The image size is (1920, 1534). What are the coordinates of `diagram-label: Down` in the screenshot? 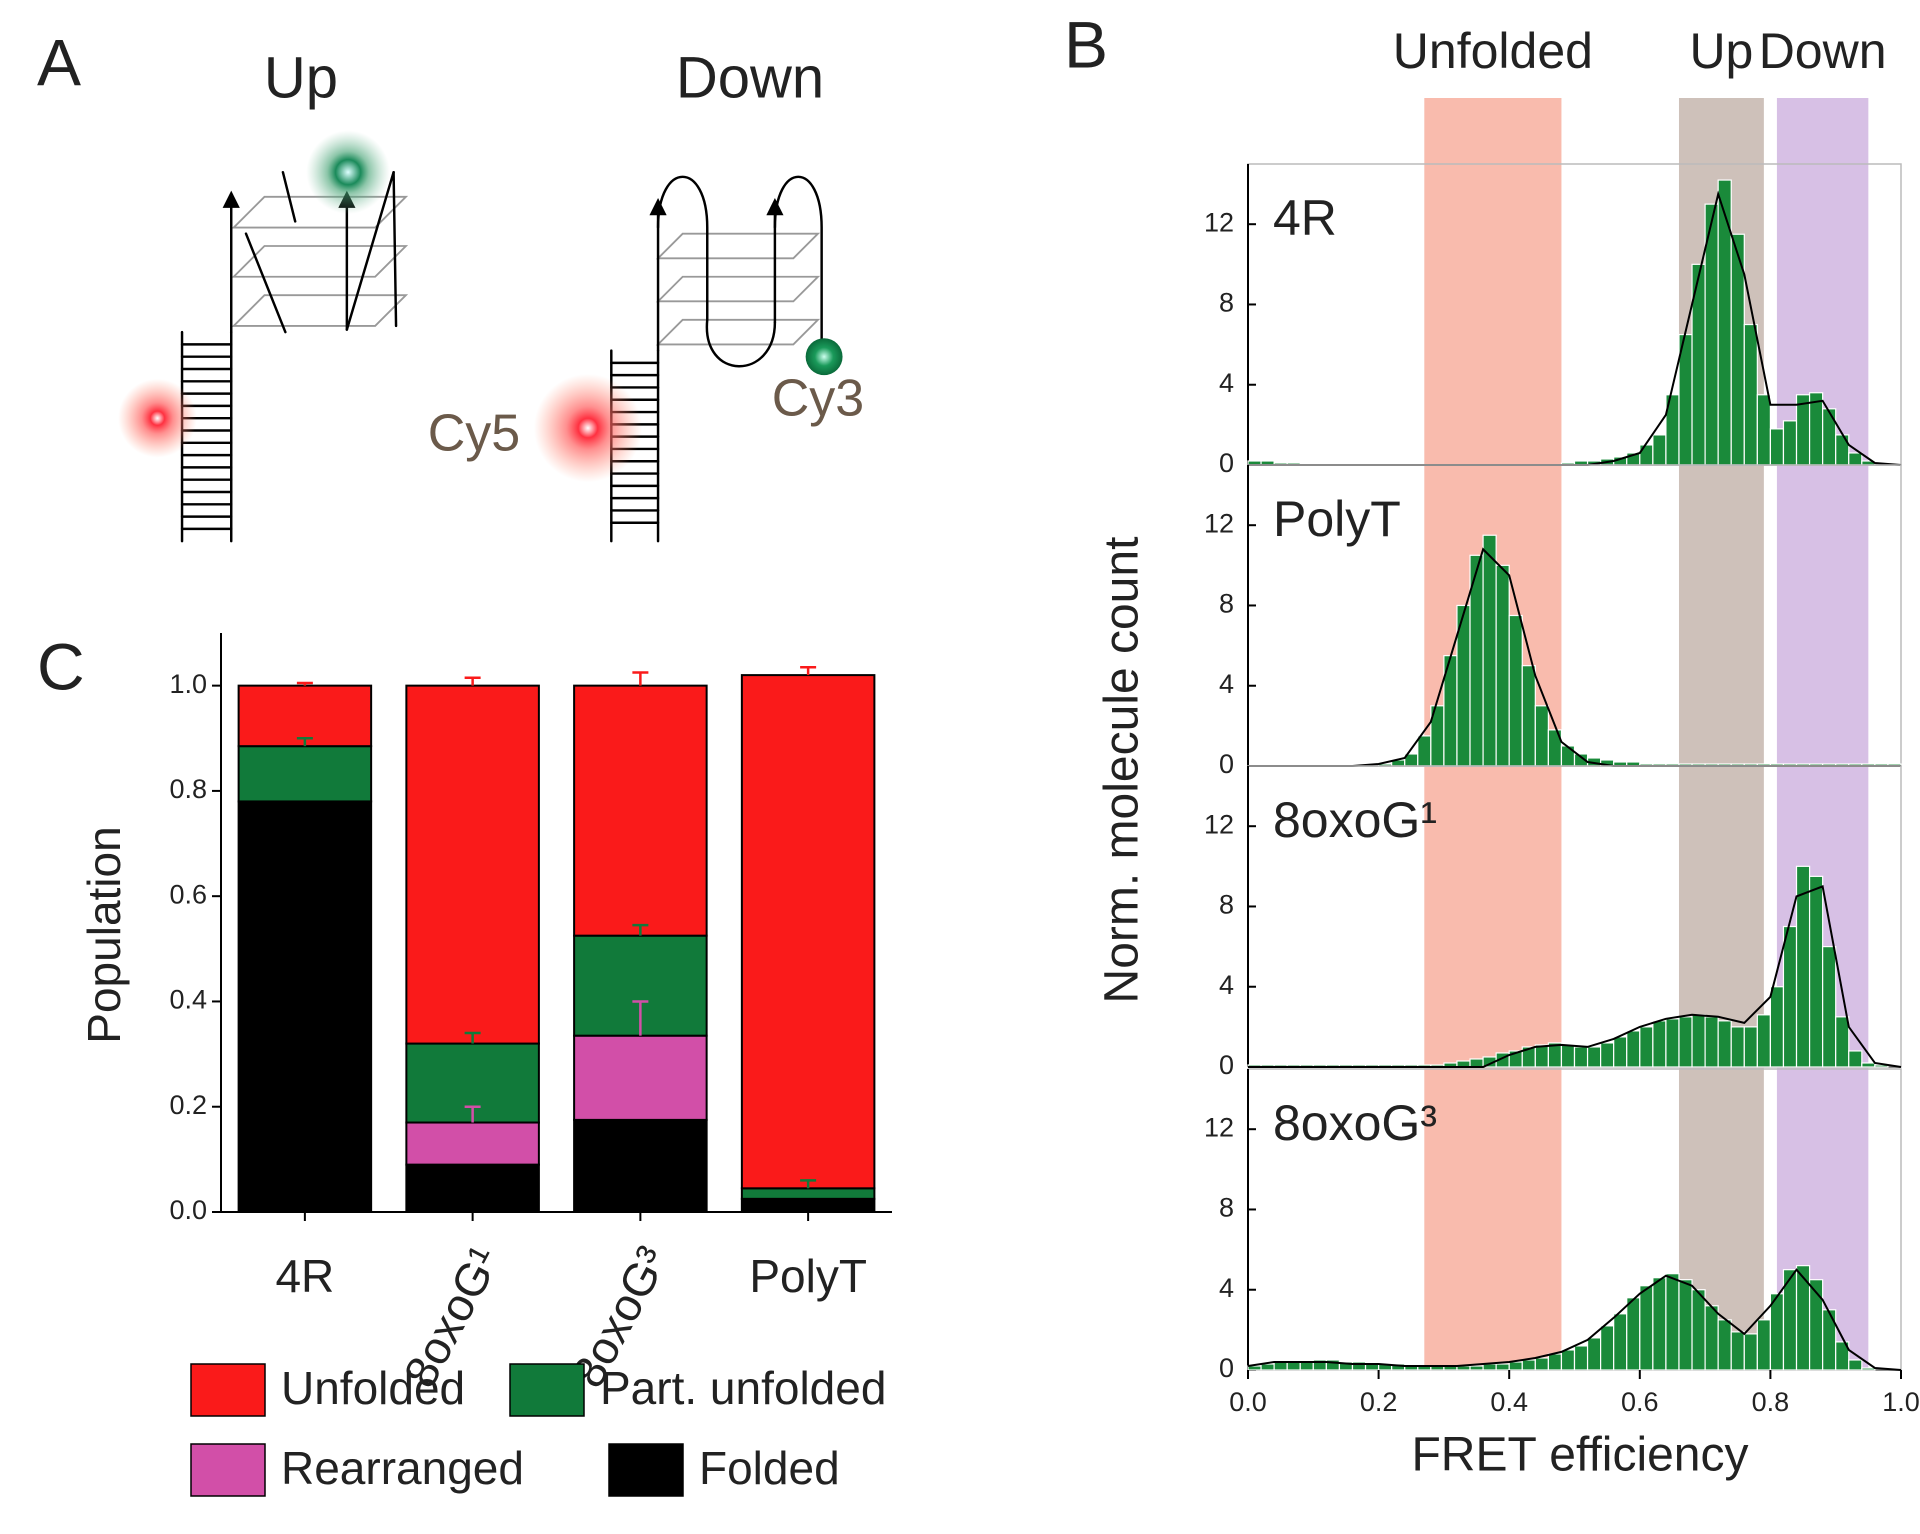 It's located at (750, 77).